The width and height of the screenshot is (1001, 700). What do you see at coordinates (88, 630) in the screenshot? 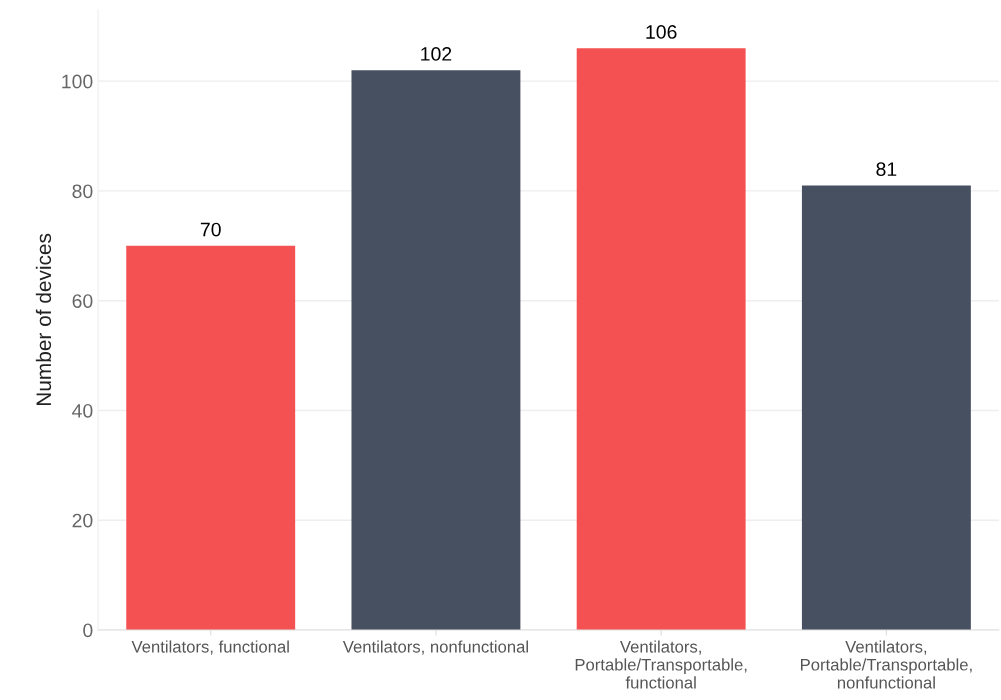
I see `y-tick-label: 0` at bounding box center [88, 630].